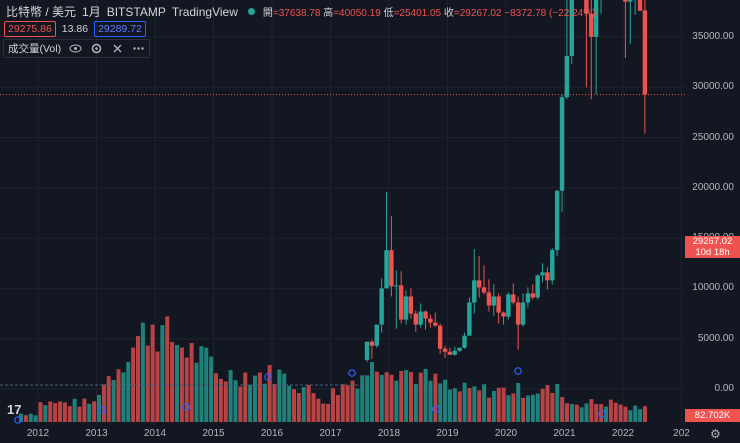  Describe the element at coordinates (213, 433) in the screenshot. I see `time-tick-label: 2015` at that location.